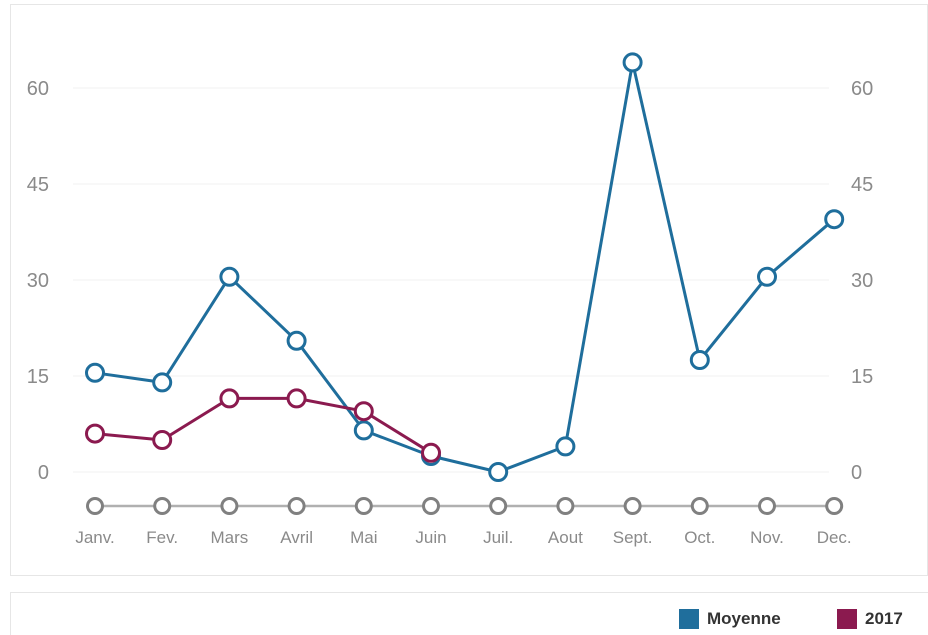 The height and width of the screenshot is (635, 928). I want to click on y-tick-left-45: 45, so click(38, 185).